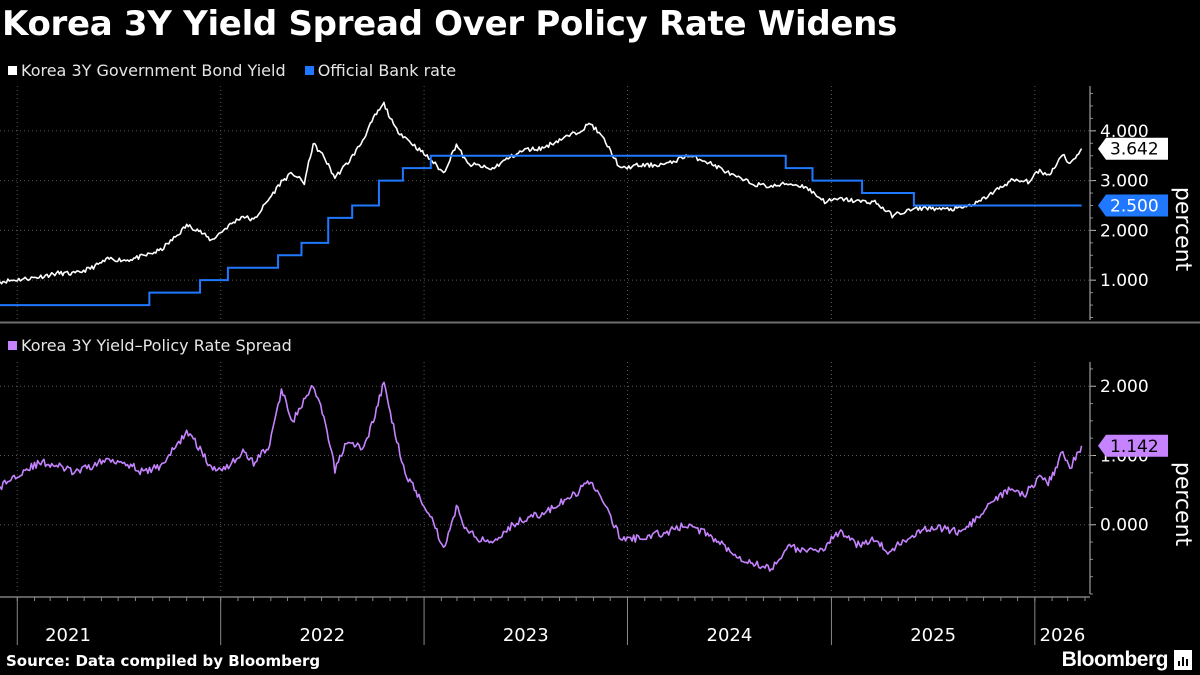 The height and width of the screenshot is (675, 1200). I want to click on legend-item-spread: Korea 3Y Yield–Policy Rate Spread, so click(150, 345).